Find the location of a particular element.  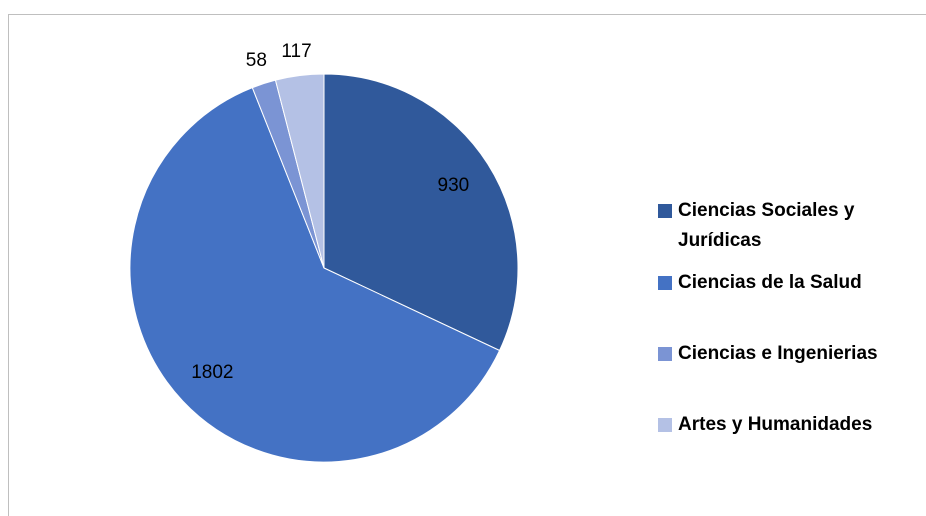

data-label: 117 is located at coordinates (296, 51).